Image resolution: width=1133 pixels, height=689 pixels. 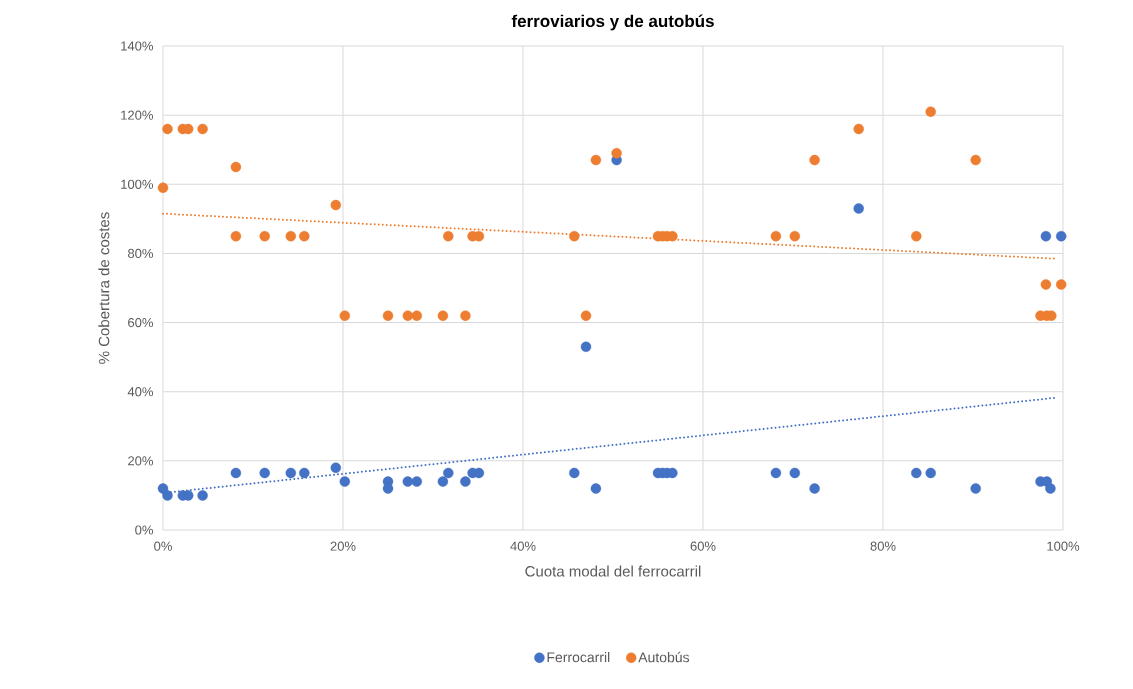 I want to click on y-axis-title: % Cobertura de costes, so click(x=104, y=288).